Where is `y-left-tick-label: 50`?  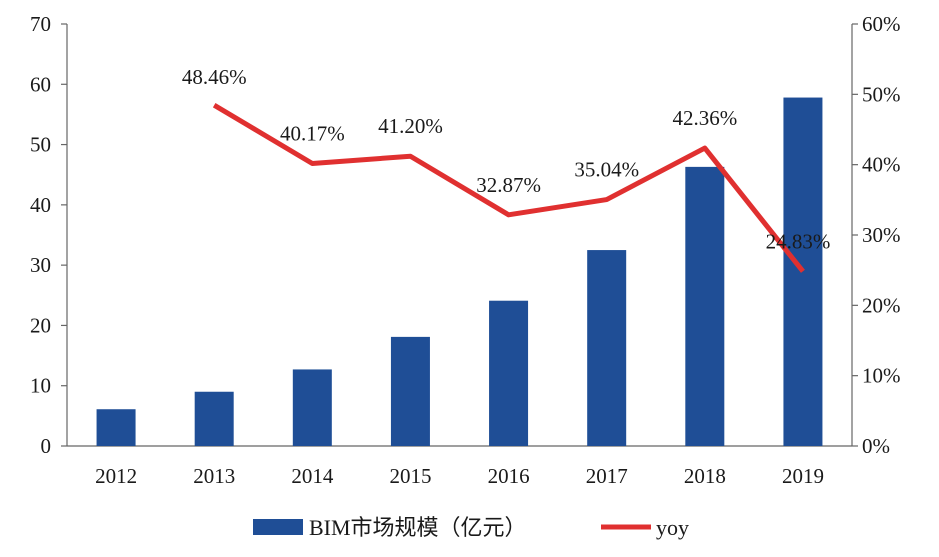 y-left-tick-label: 50 is located at coordinates (40, 145).